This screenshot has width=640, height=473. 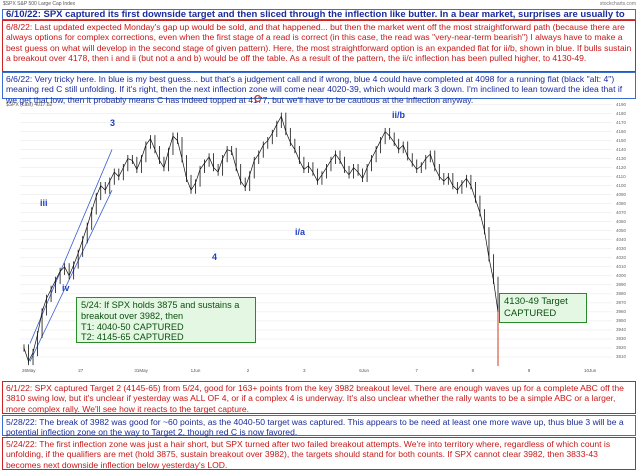 What do you see at coordinates (258, 99) in the screenshot?
I see `wave-label-C: C` at bounding box center [258, 99].